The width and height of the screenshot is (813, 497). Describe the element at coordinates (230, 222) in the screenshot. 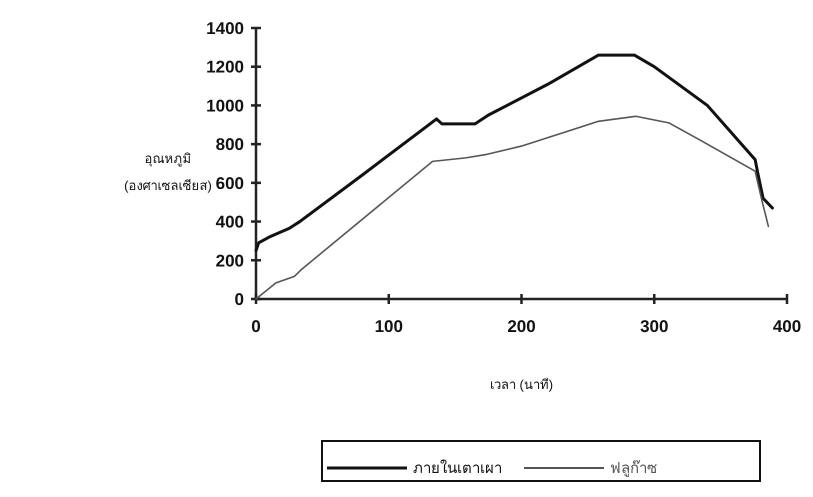

I see `y-tick-label: 400` at that location.